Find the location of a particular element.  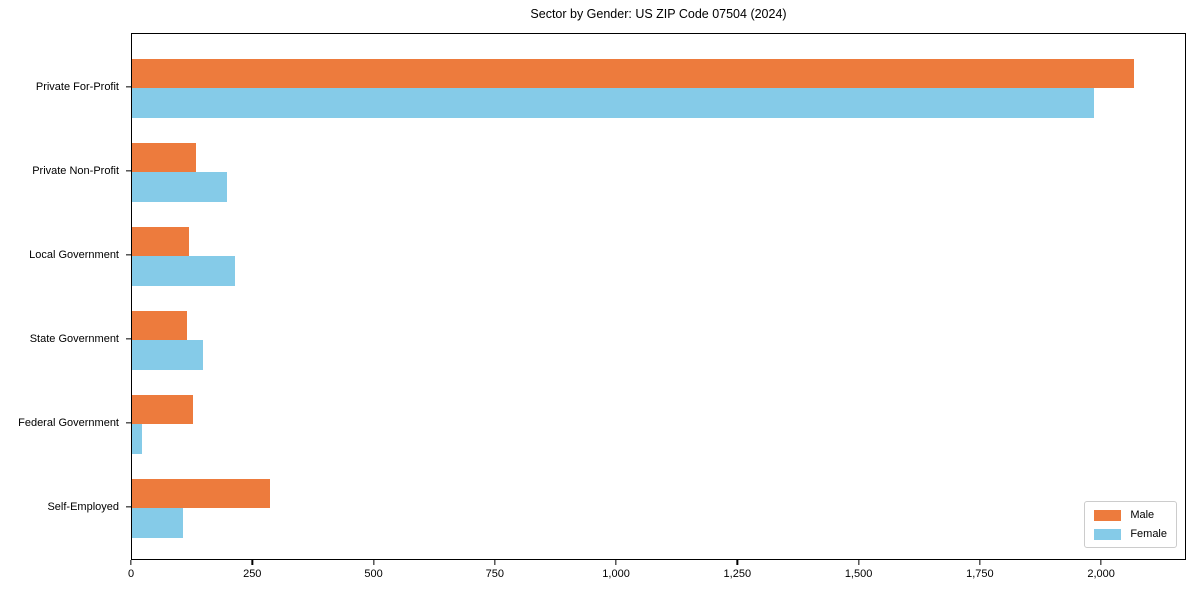

y-tick-label: Self-Employed is located at coordinates (83, 507).